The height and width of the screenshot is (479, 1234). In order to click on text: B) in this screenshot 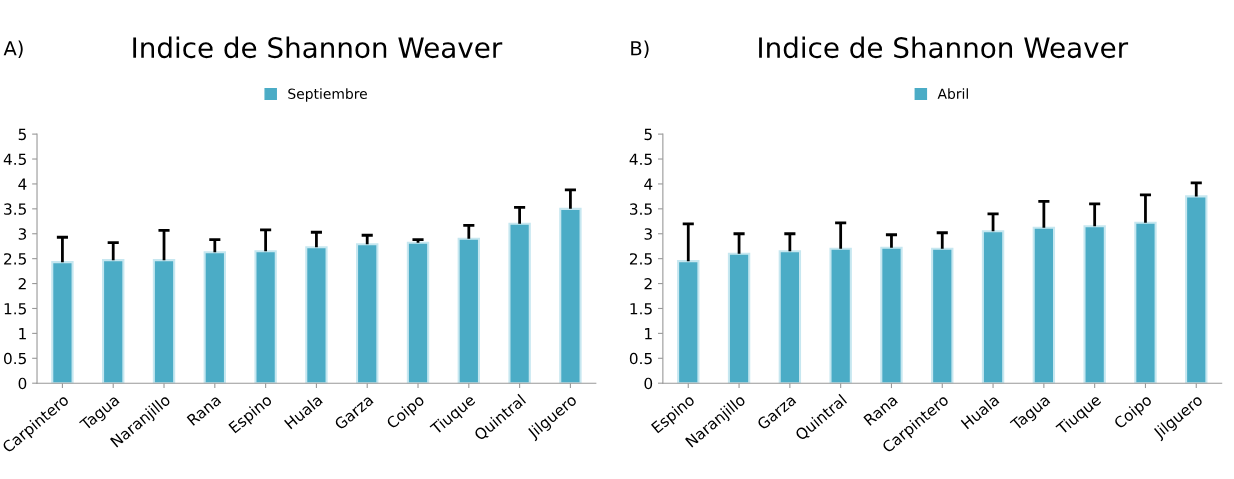, I will do `click(640, 49)`.